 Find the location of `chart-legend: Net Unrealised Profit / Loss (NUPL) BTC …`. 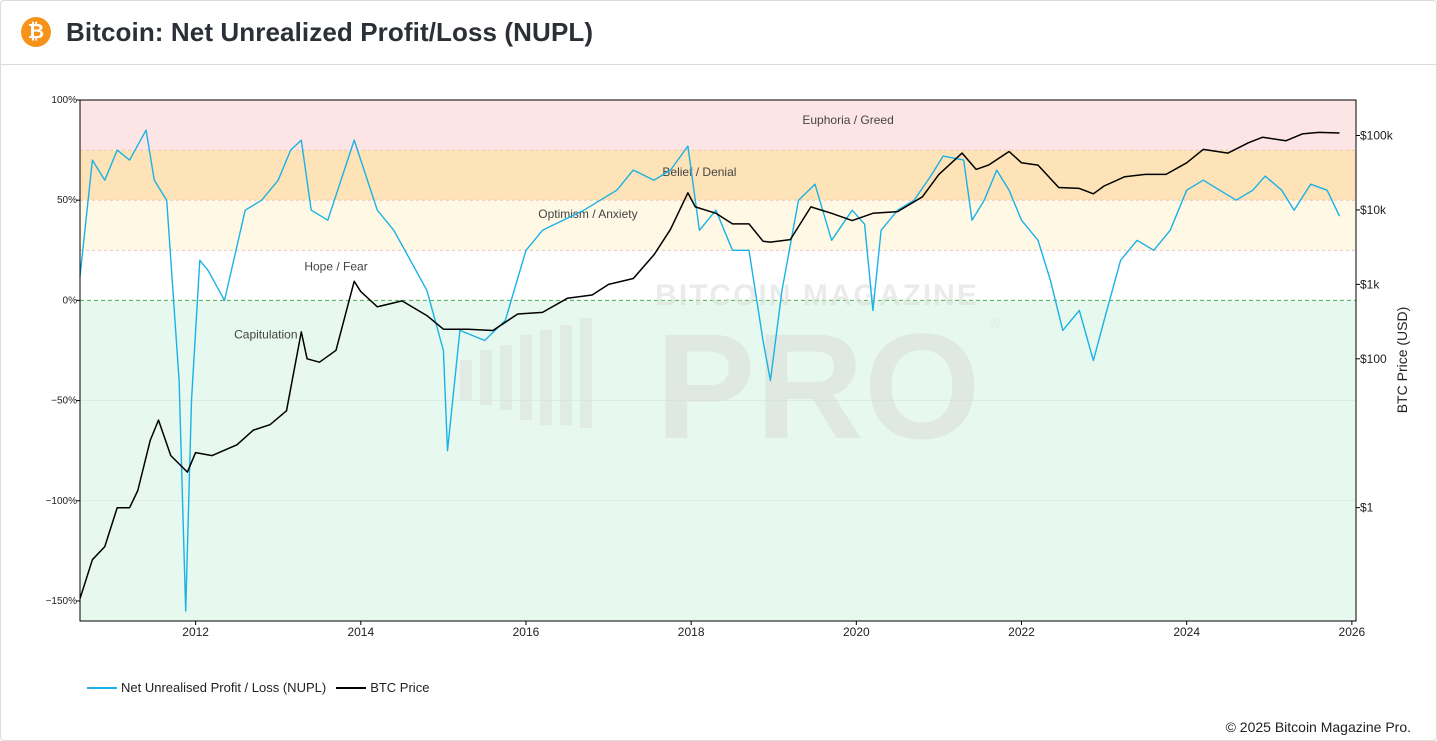

chart-legend: Net Unrealised Profit / Loss (NUPL) BTC … is located at coordinates (263, 687).